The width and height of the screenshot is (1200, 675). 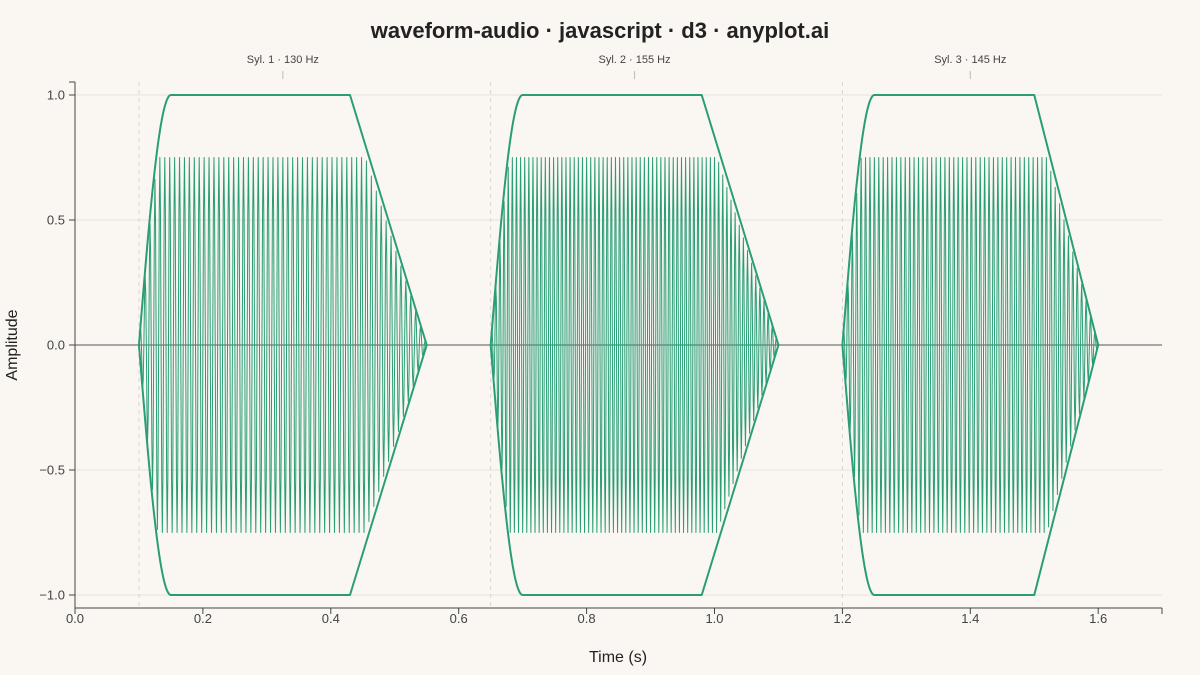 What do you see at coordinates (714, 618) in the screenshot?
I see `x-tick-label: 1.0` at bounding box center [714, 618].